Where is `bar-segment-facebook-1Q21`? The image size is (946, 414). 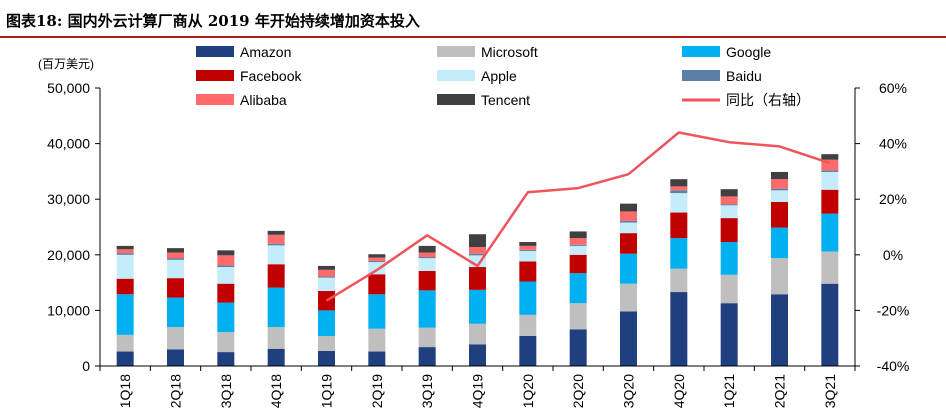
bar-segment-facebook-1Q21 is located at coordinates (729, 230).